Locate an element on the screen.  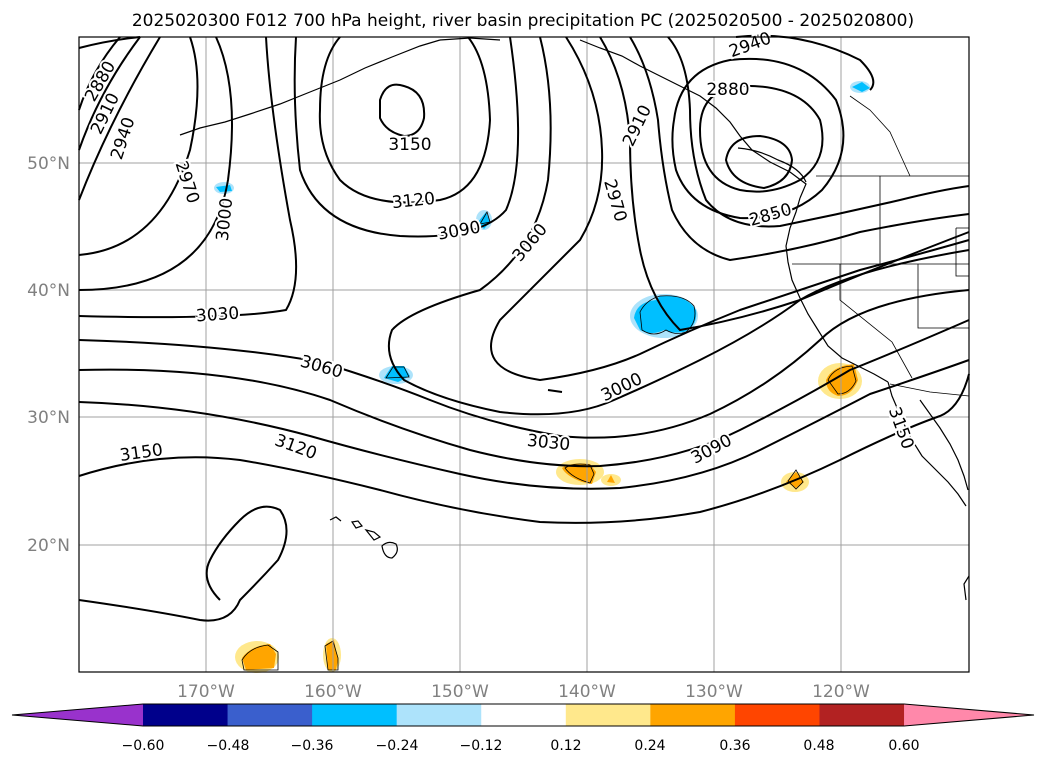
lon-label-130w: 130°W is located at coordinates (714, 692).